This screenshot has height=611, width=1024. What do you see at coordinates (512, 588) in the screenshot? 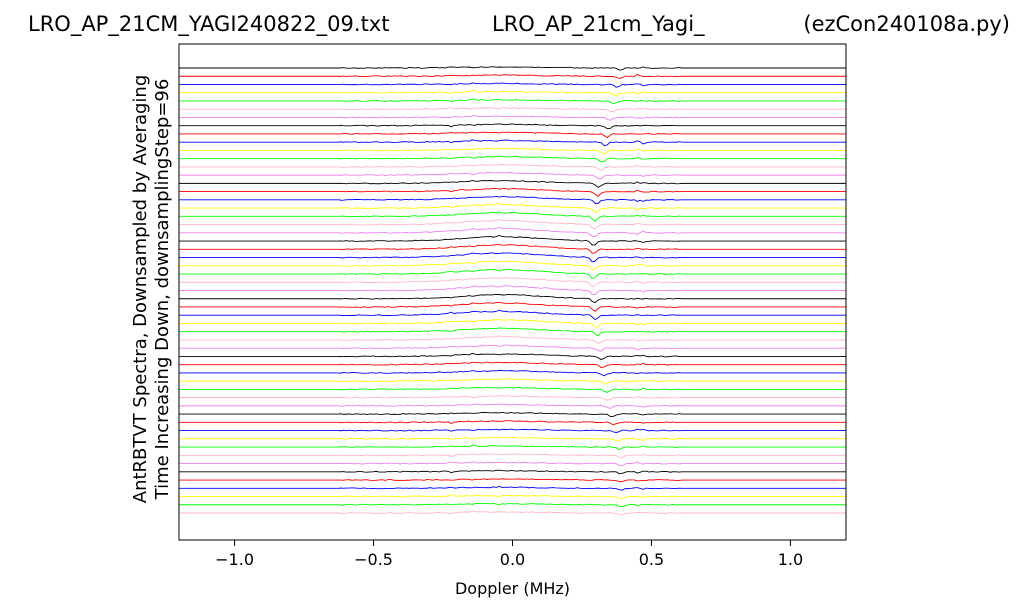
I see `x-axis-label: Doppler (MHz)` at bounding box center [512, 588].